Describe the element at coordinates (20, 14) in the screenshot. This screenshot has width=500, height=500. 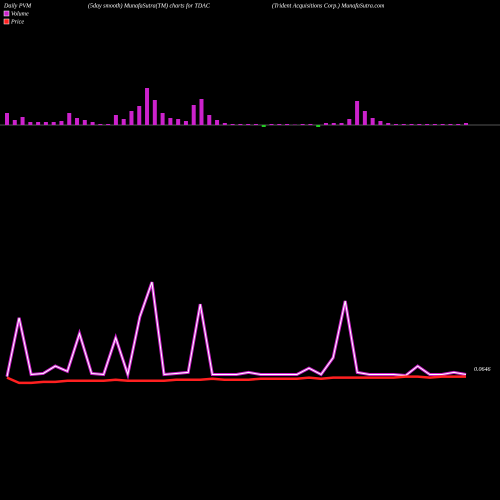
I see `legend-label: Volume` at that location.